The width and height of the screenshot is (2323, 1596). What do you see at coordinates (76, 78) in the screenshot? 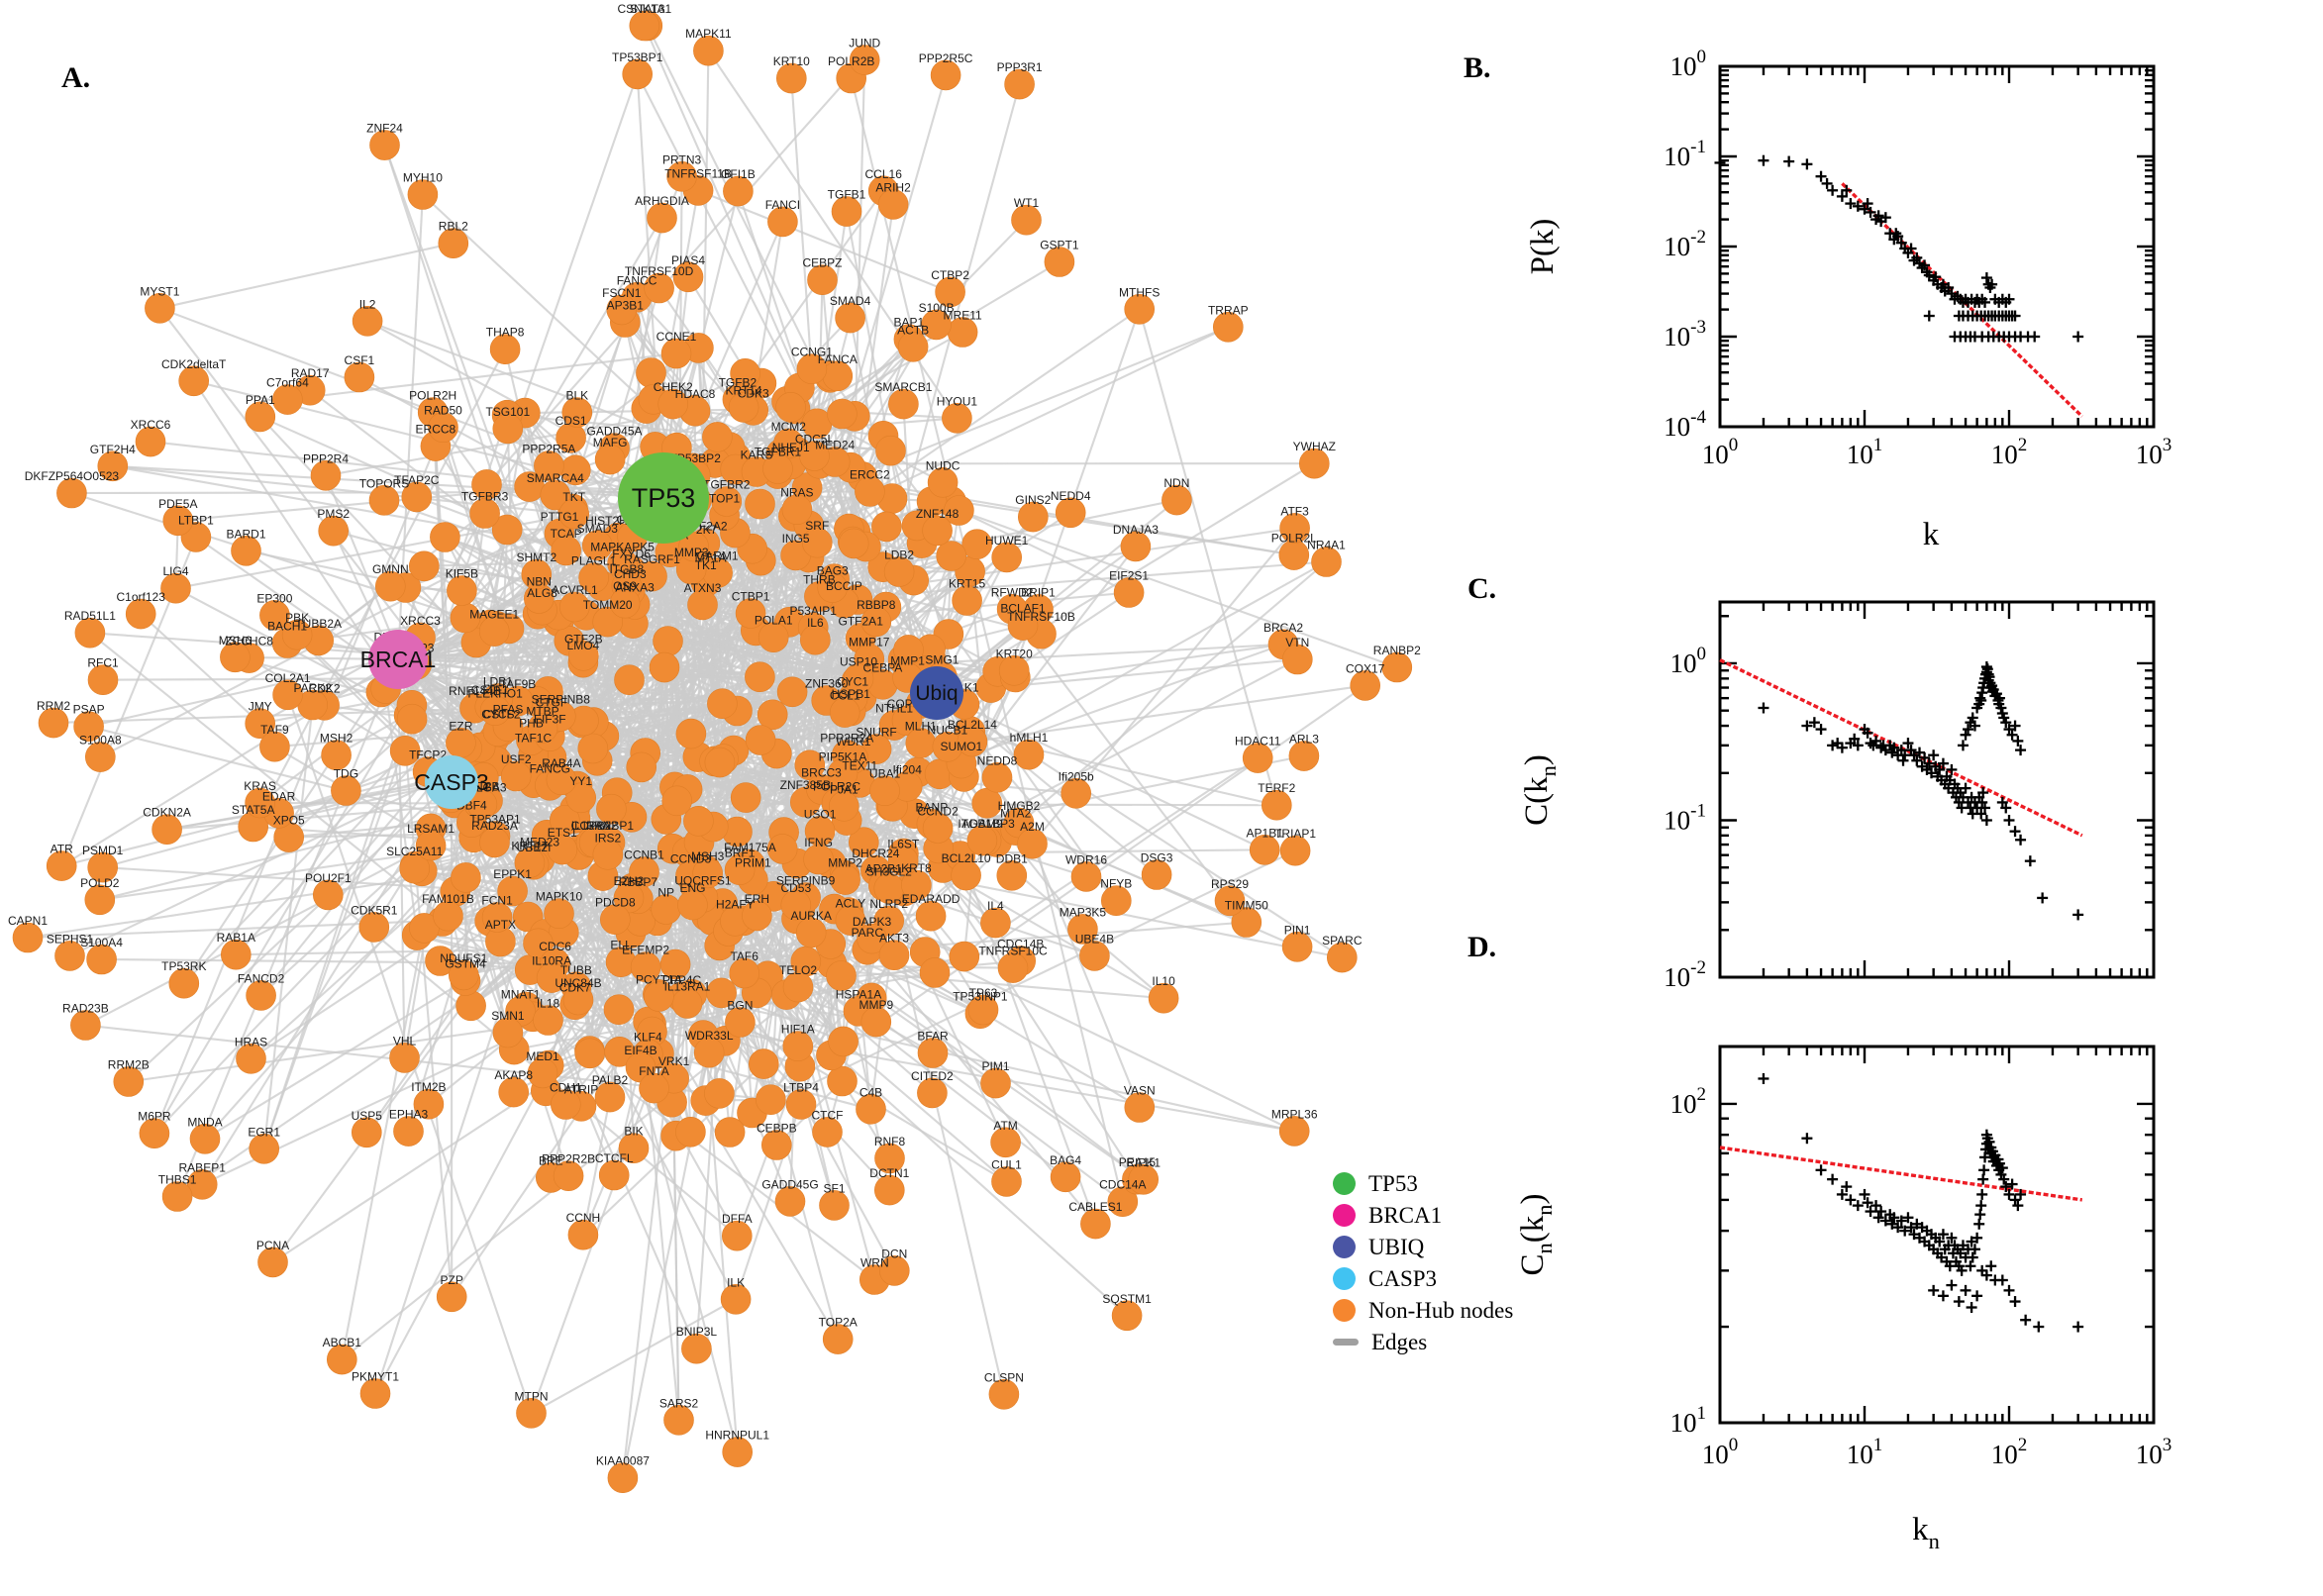
I see `panel-a-label: A.` at bounding box center [76, 78].